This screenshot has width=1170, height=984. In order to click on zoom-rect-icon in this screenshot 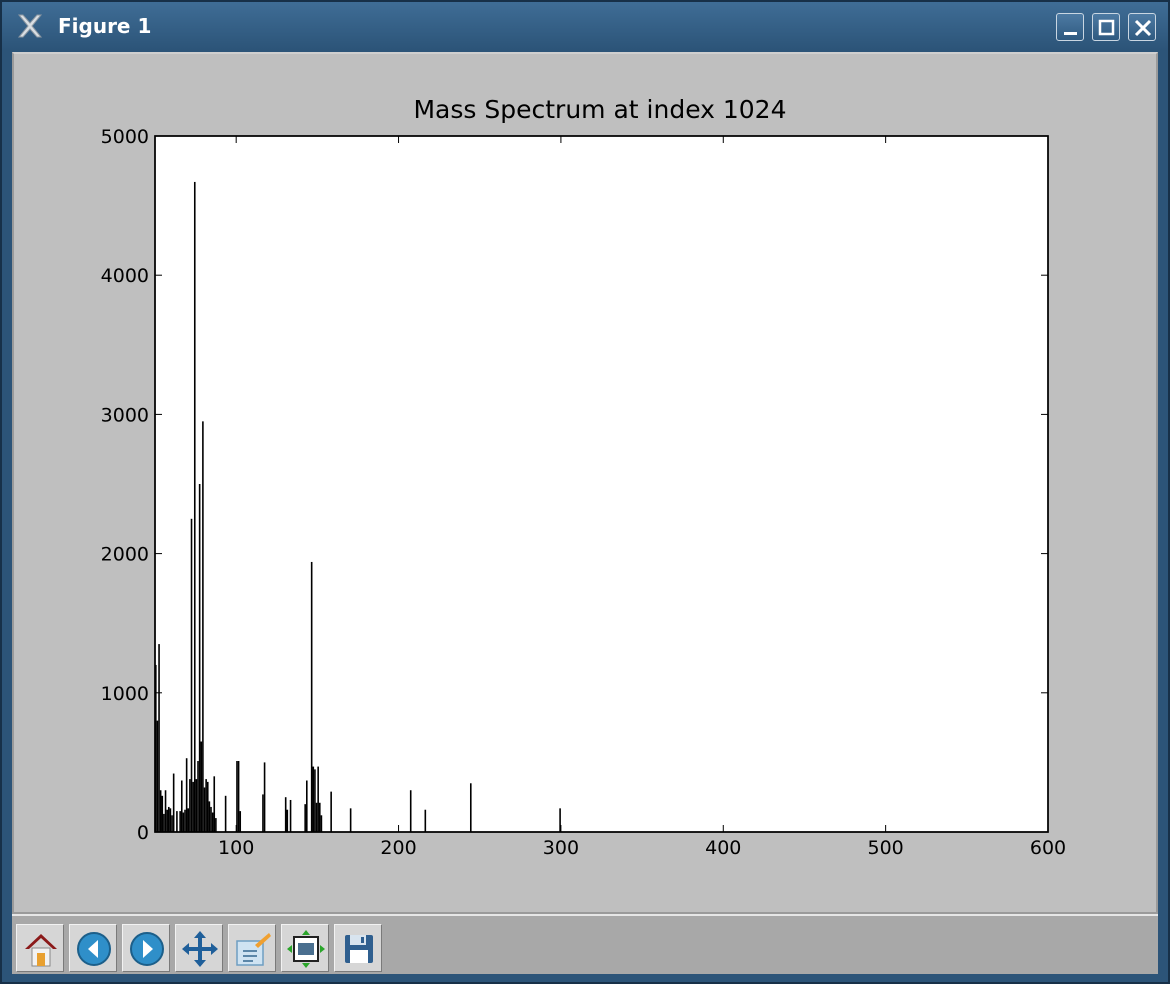, I will do `click(253, 949)`.